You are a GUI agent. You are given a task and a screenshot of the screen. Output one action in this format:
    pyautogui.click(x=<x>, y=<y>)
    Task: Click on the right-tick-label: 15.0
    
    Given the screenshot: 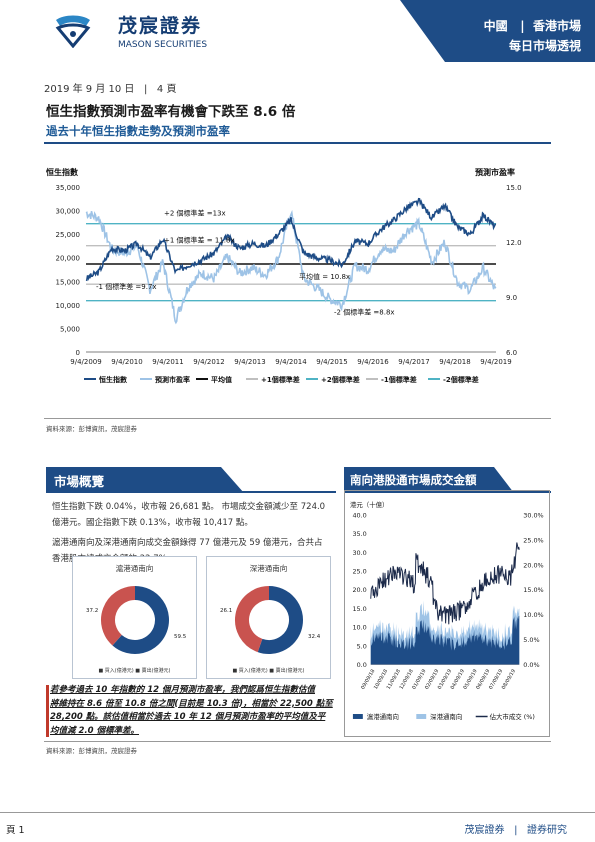 What is the action you would take?
    pyautogui.click(x=514, y=188)
    